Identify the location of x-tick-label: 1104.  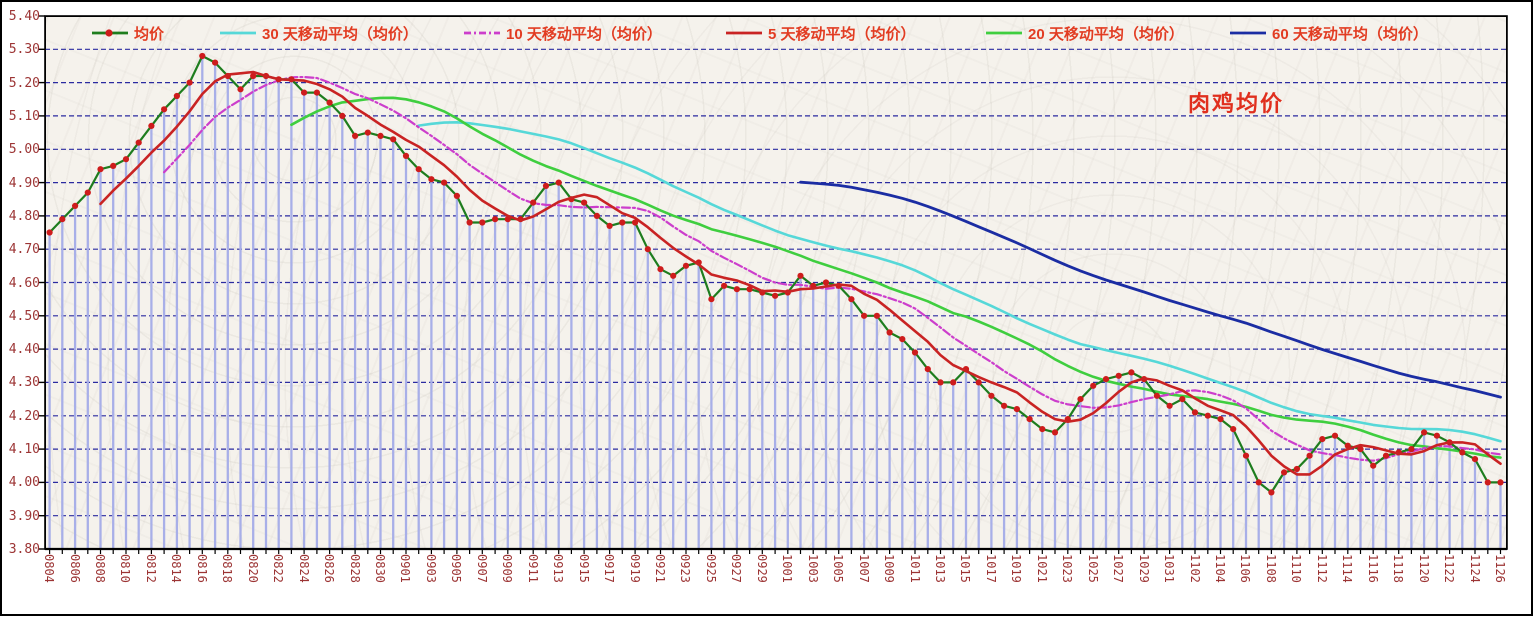
(1220, 568).